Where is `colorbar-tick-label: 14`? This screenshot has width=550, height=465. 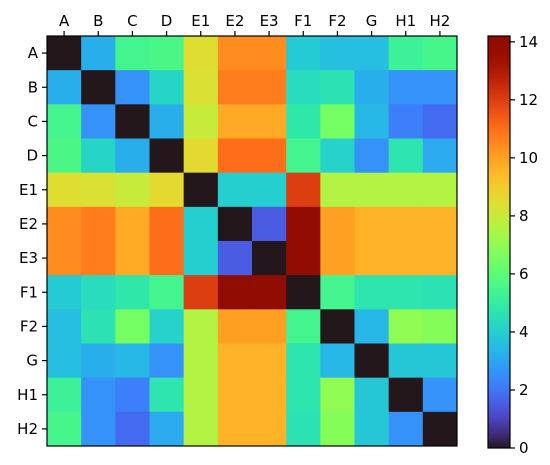 colorbar-tick-label: 14 is located at coordinates (528, 42).